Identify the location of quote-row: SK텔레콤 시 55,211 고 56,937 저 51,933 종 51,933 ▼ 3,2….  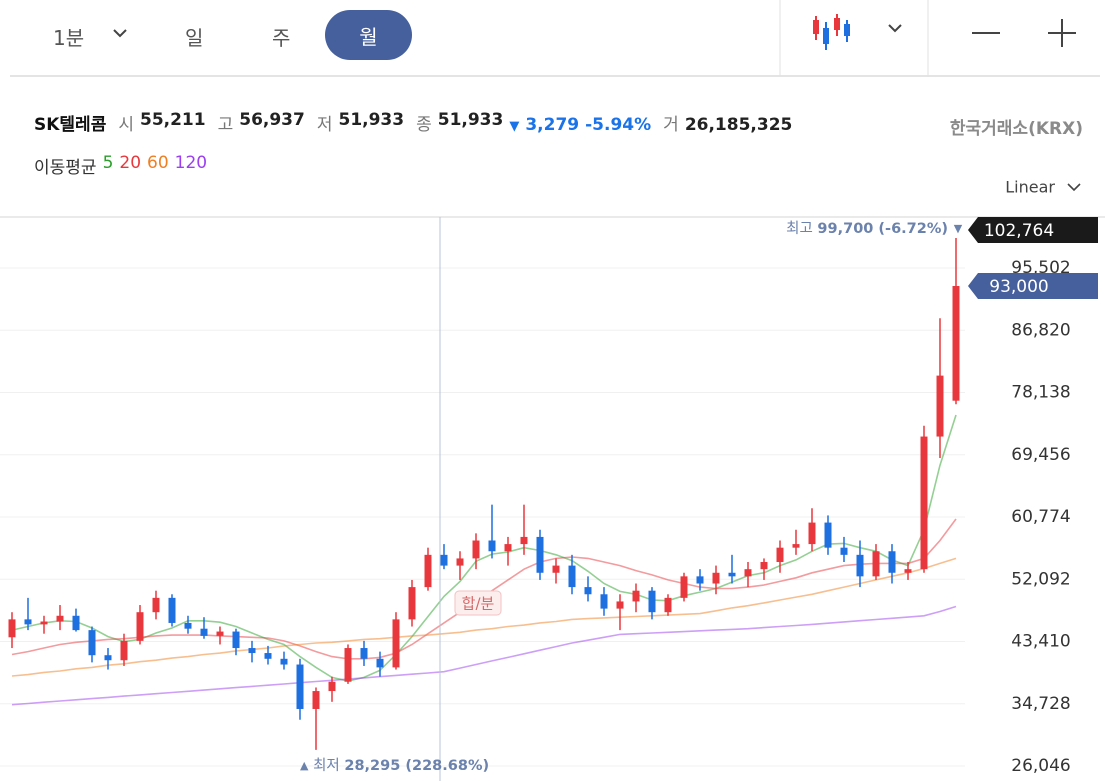
(413, 122).